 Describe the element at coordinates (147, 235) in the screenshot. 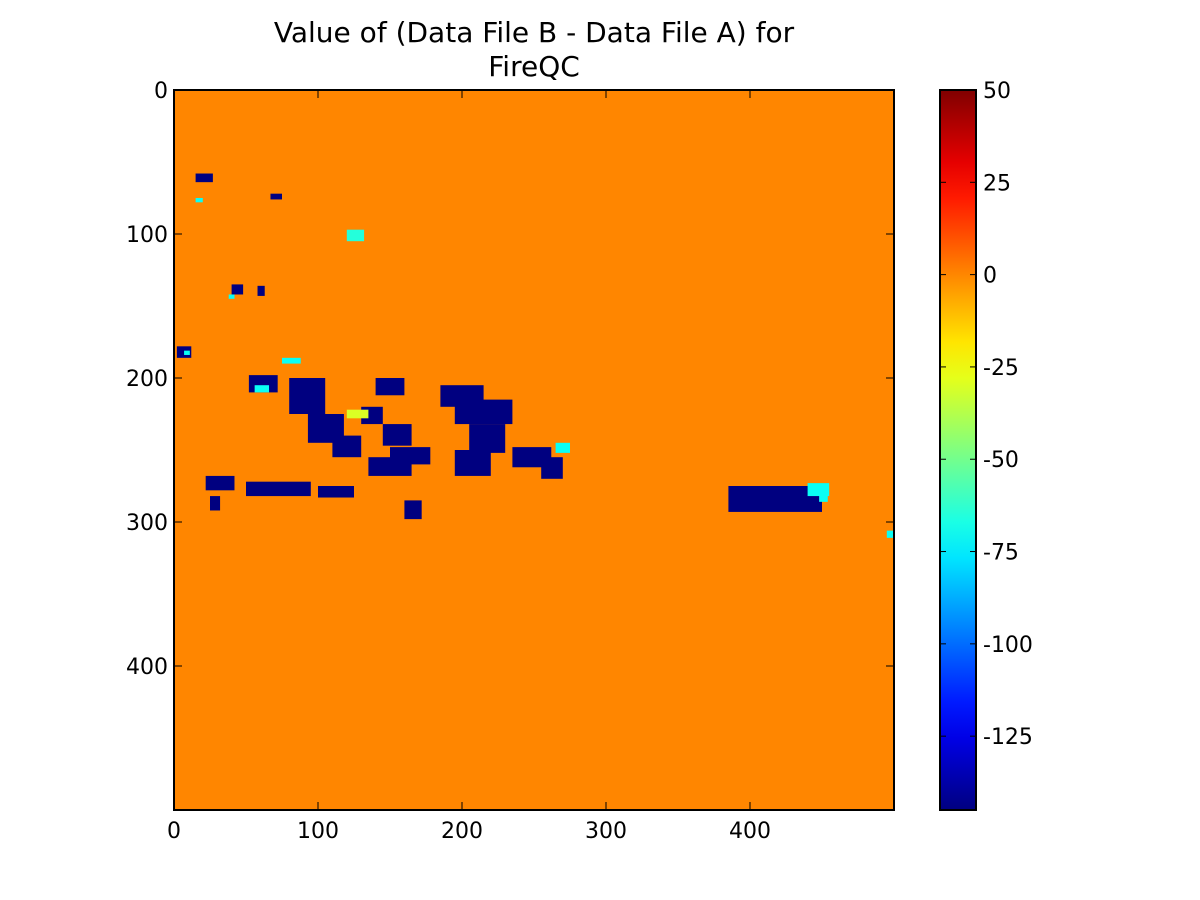

I see `y-tick-label: 100` at that location.